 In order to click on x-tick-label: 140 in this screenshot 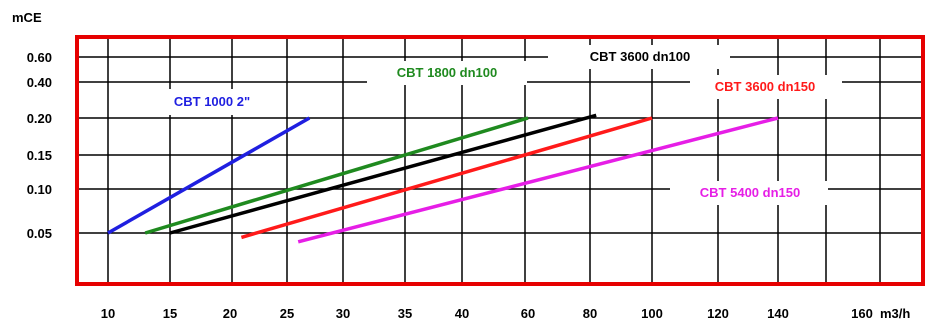, I will do `click(778, 313)`.